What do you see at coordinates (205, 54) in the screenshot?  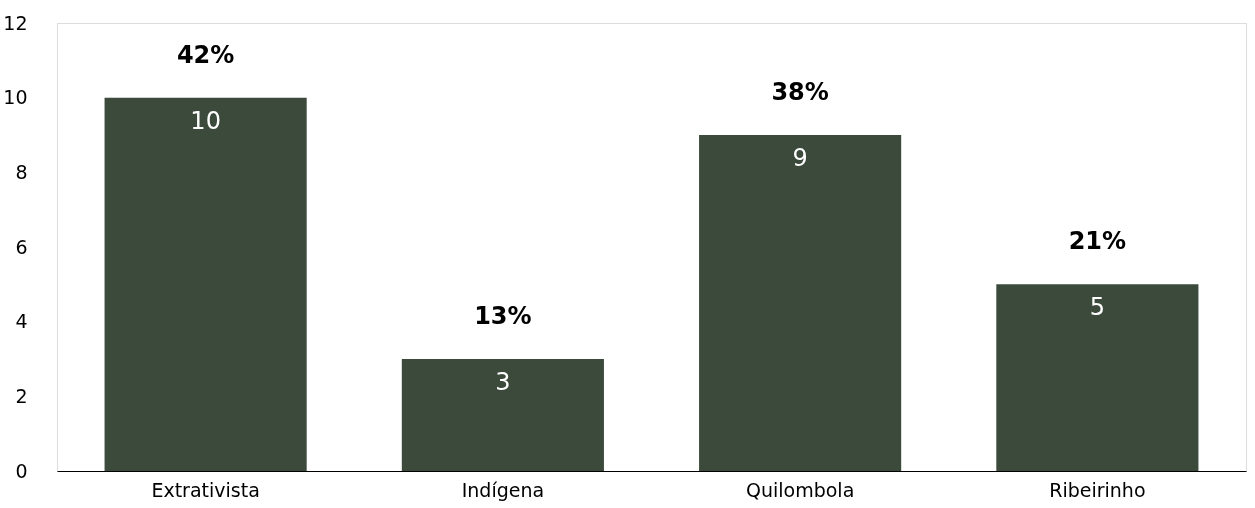 I see `annotation: 42%` at bounding box center [205, 54].